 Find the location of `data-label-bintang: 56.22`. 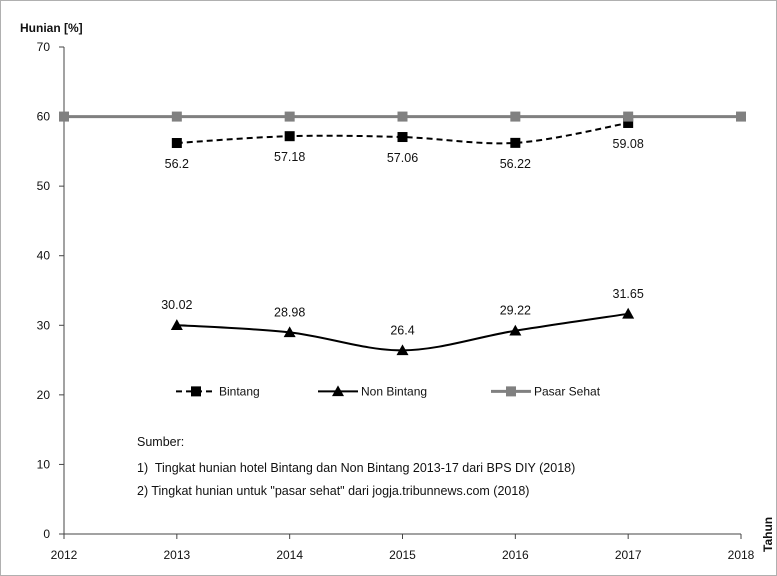

data-label-bintang: 56.22 is located at coordinates (515, 164).